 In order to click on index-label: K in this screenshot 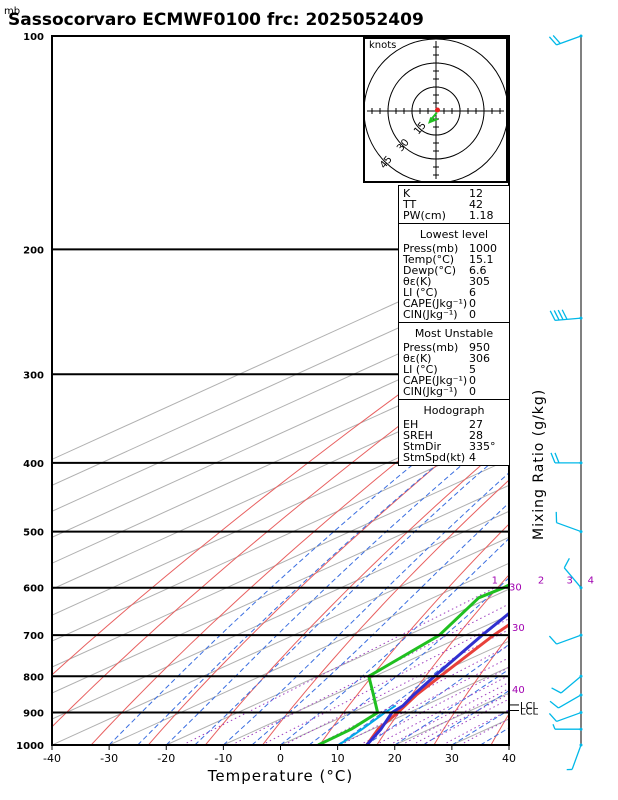, I will do `click(407, 193)`.